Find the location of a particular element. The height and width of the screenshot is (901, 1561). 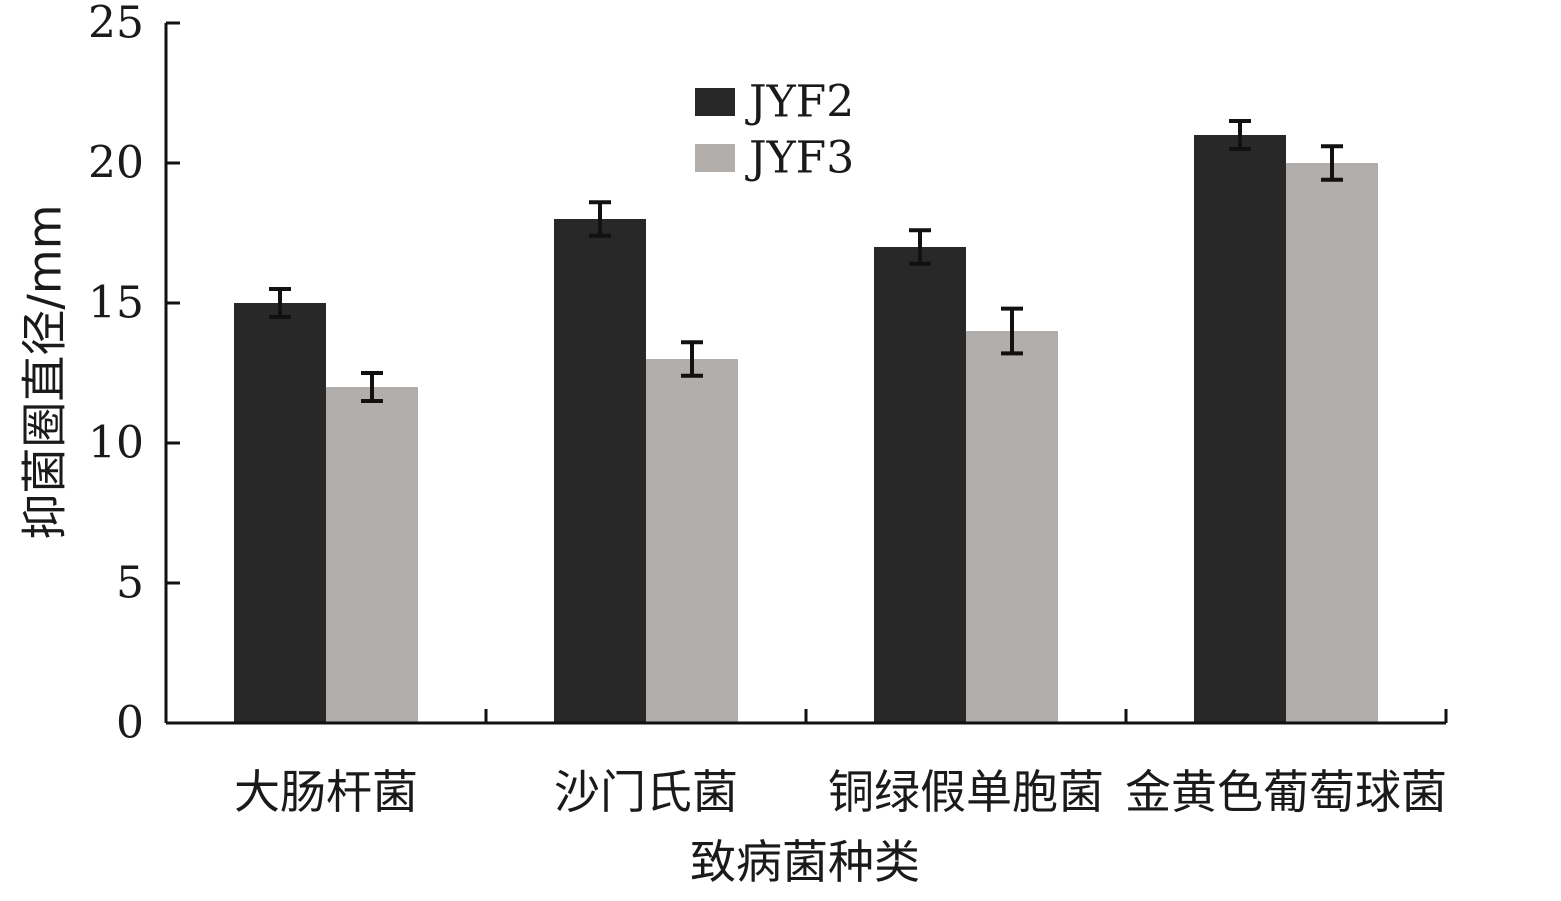

legend-swatch-JYF2 is located at coordinates (715, 102).